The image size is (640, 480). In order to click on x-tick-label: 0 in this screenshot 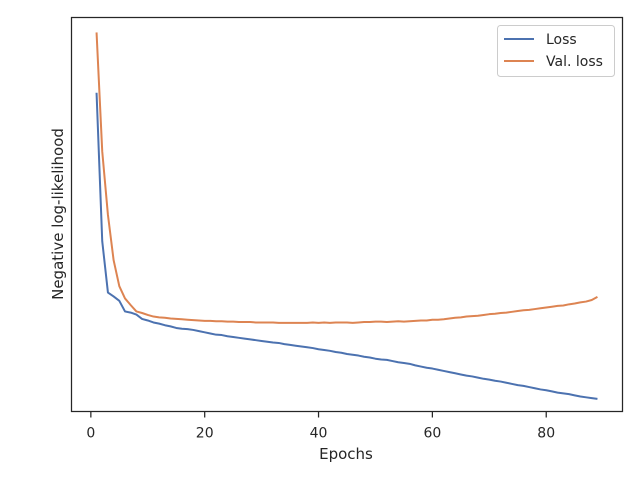, I will do `click(90, 434)`.